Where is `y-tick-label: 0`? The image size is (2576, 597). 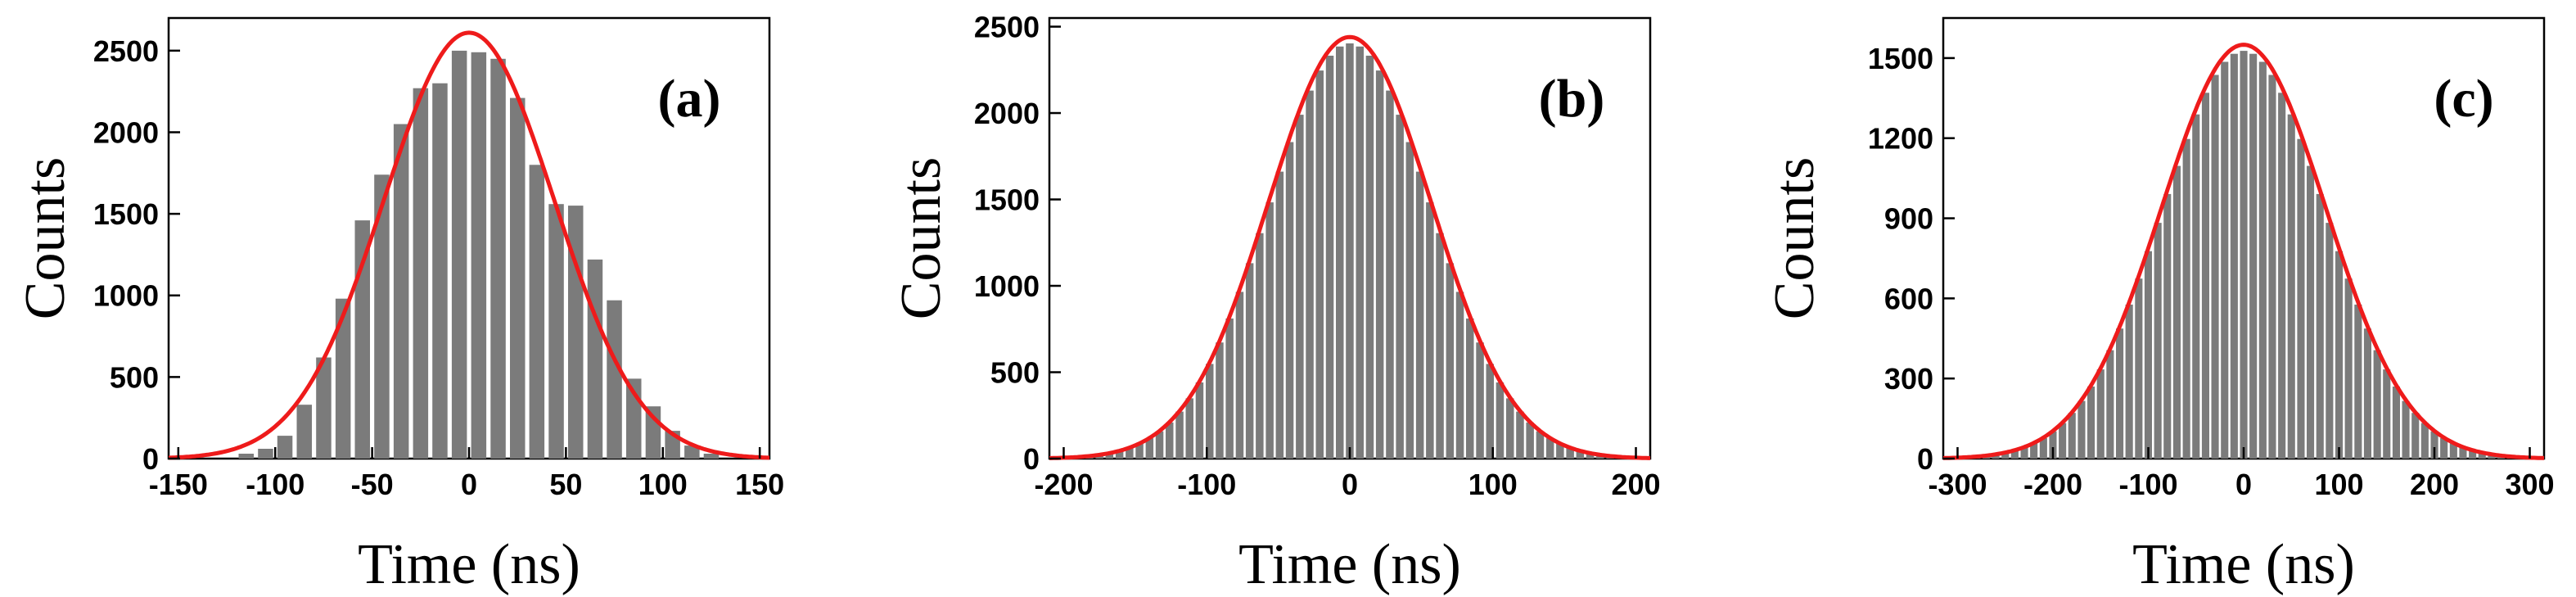 y-tick-label: 0 is located at coordinates (150, 459).